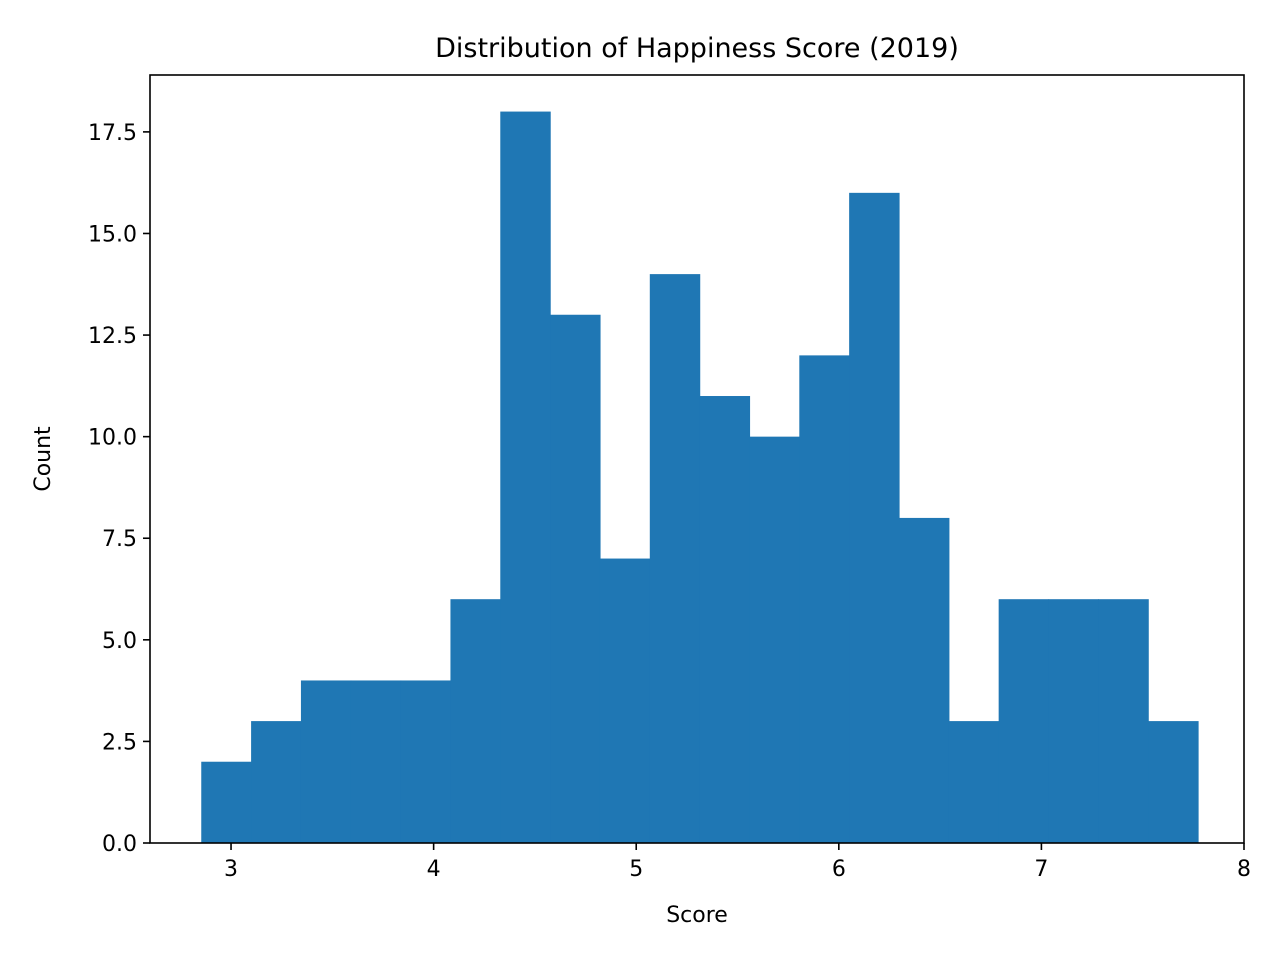  I want to click on x-axis: 3 4 5 6 7 8, so click(737, 862).